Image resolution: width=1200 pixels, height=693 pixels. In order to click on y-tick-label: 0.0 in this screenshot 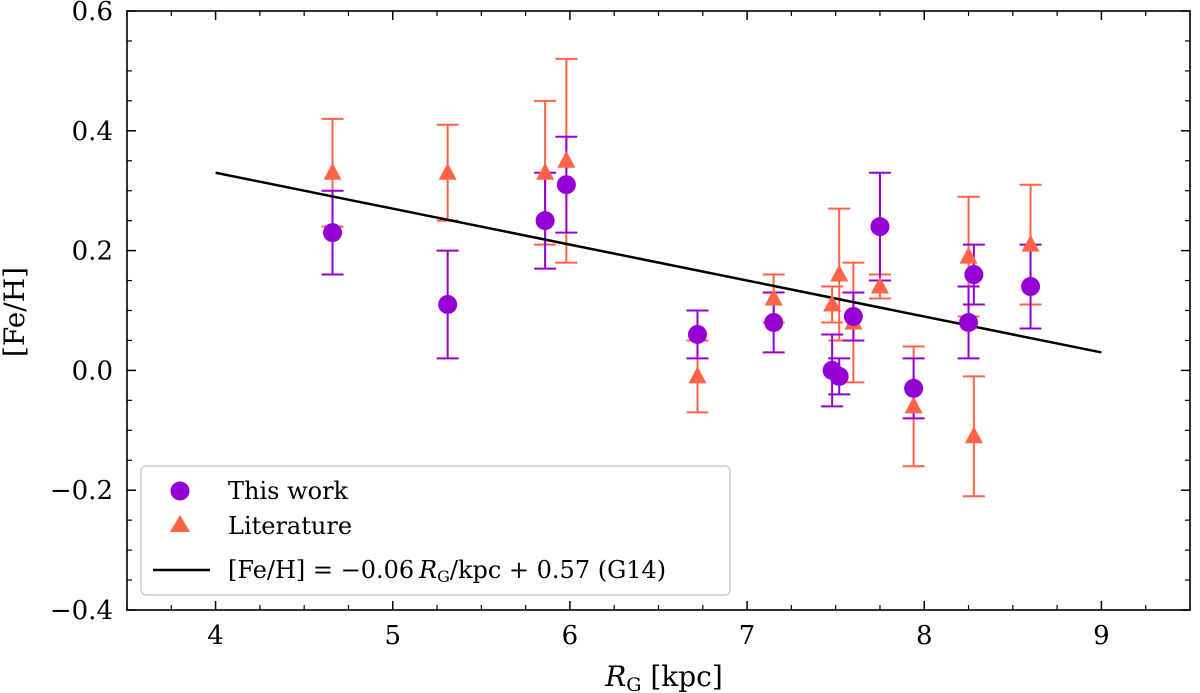, I will do `click(92, 371)`.